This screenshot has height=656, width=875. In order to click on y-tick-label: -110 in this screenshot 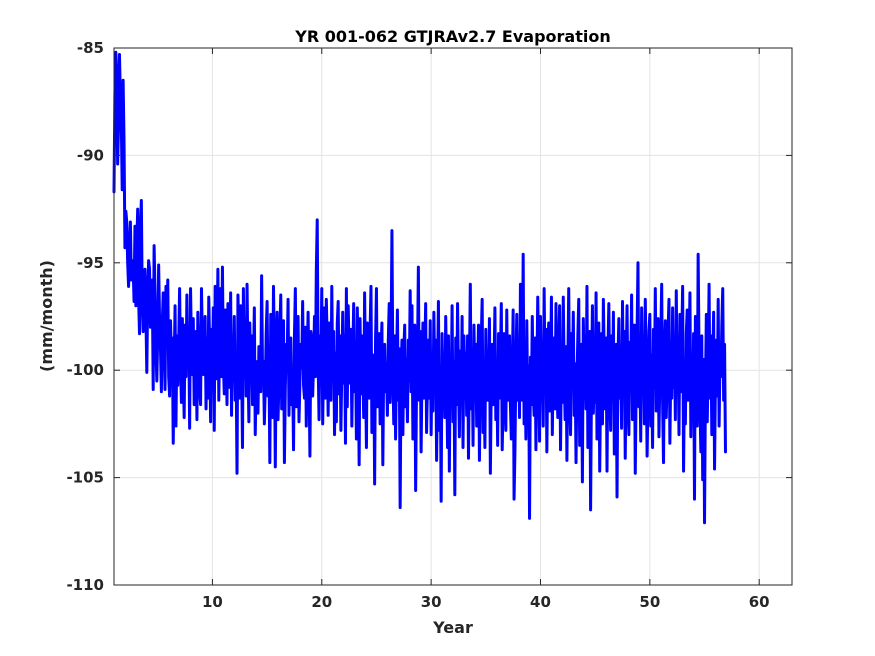, I will do `click(85, 585)`.